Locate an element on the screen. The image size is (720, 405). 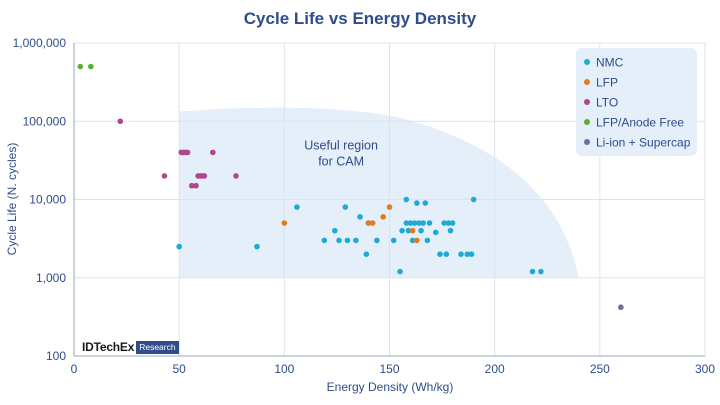
x-tick-label: 200 is located at coordinates (495, 369).